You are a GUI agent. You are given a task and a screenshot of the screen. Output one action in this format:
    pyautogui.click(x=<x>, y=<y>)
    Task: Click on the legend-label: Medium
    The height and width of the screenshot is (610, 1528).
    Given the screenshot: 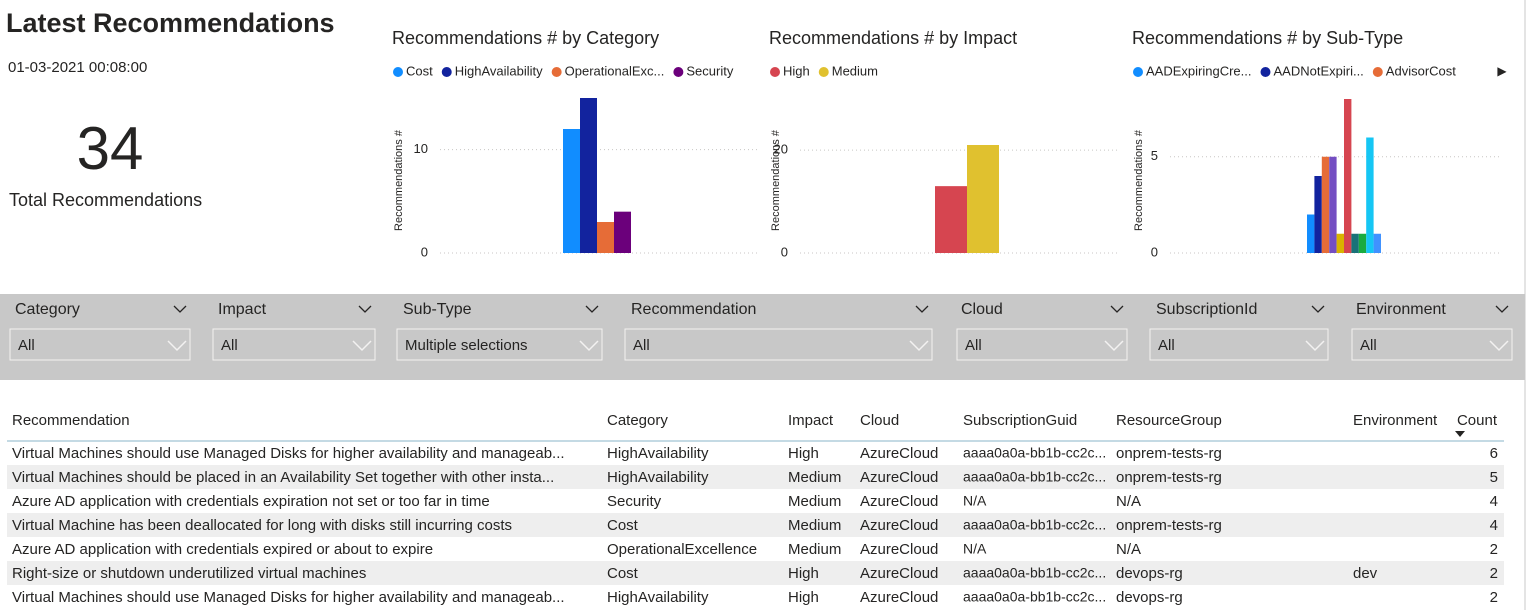 What is the action you would take?
    pyautogui.click(x=855, y=70)
    